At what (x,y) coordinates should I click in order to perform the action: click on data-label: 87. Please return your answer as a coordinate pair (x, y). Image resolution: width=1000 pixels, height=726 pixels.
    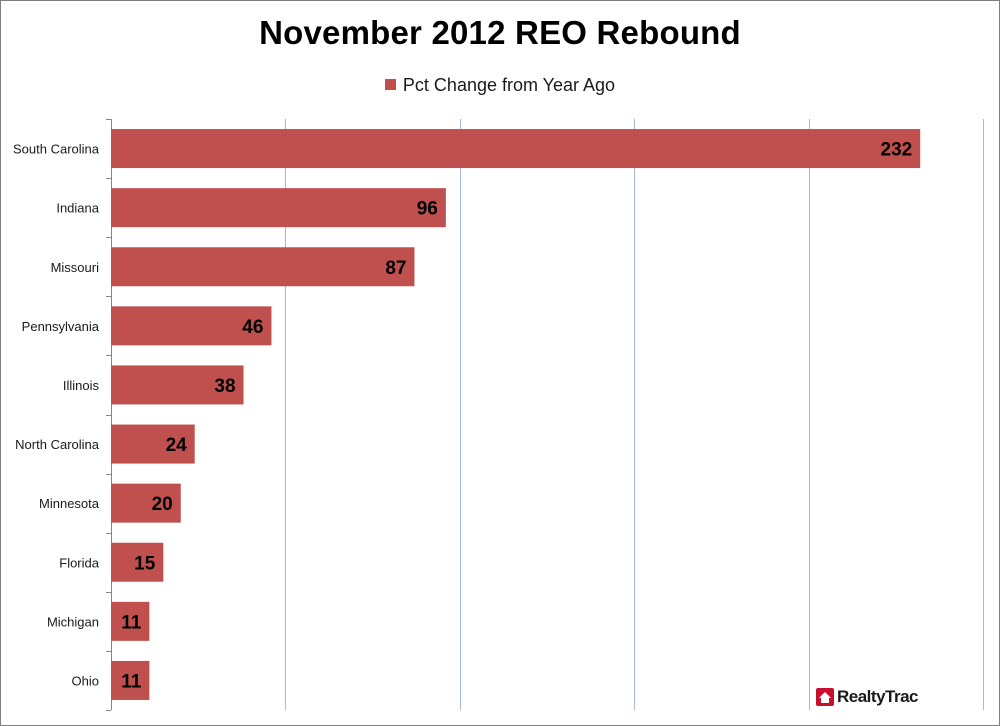
    Looking at the image, I should click on (395, 268).